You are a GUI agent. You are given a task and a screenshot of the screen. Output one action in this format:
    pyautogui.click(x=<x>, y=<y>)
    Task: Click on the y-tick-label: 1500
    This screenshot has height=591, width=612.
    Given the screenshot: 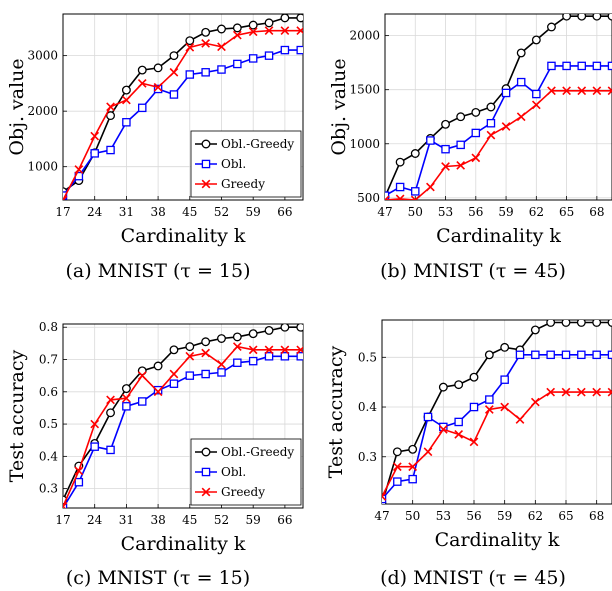 What is the action you would take?
    pyautogui.click(x=364, y=90)
    